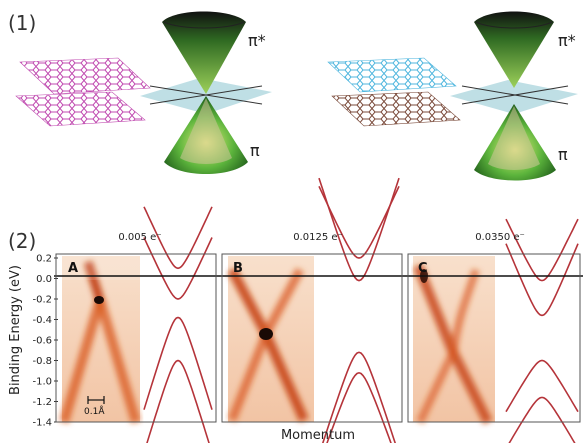  I want to click on band-a-valence-lower, so click(178, 401).